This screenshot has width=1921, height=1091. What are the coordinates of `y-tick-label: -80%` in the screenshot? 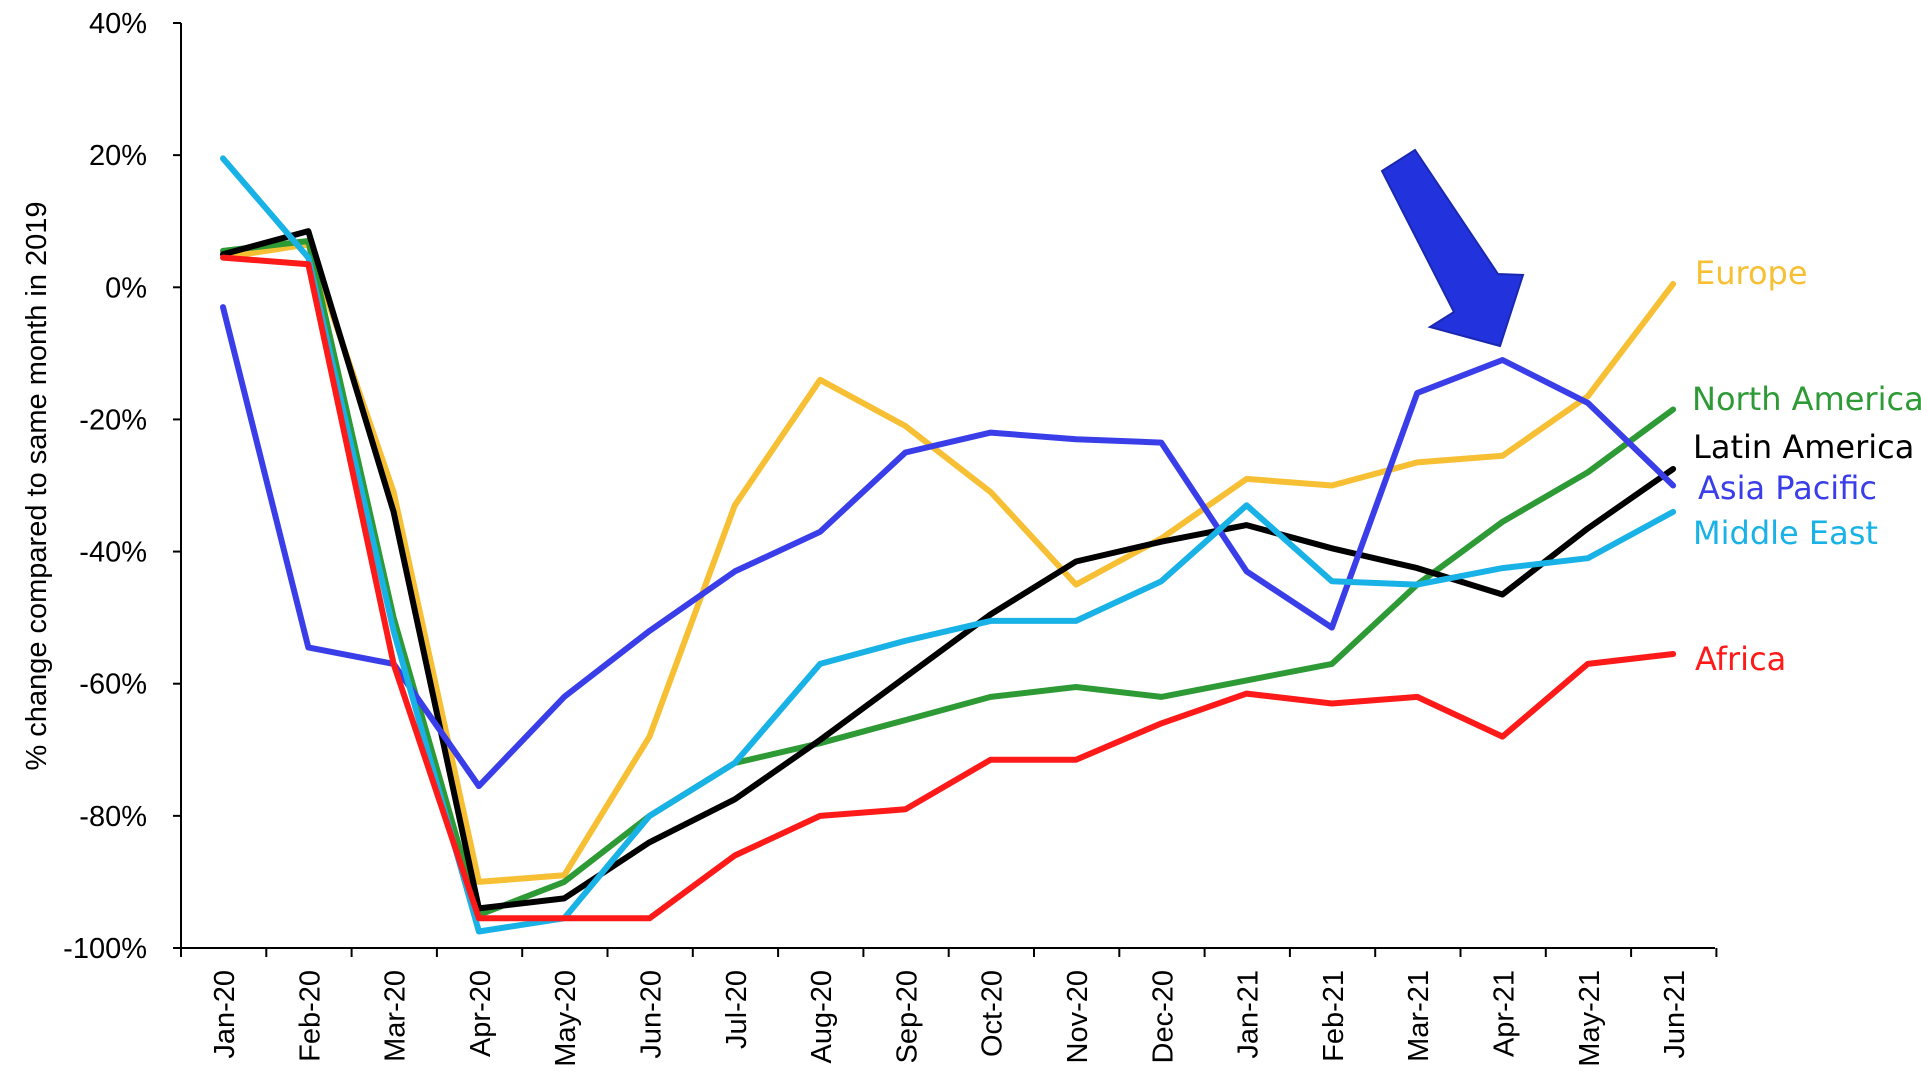 It's located at (113, 817).